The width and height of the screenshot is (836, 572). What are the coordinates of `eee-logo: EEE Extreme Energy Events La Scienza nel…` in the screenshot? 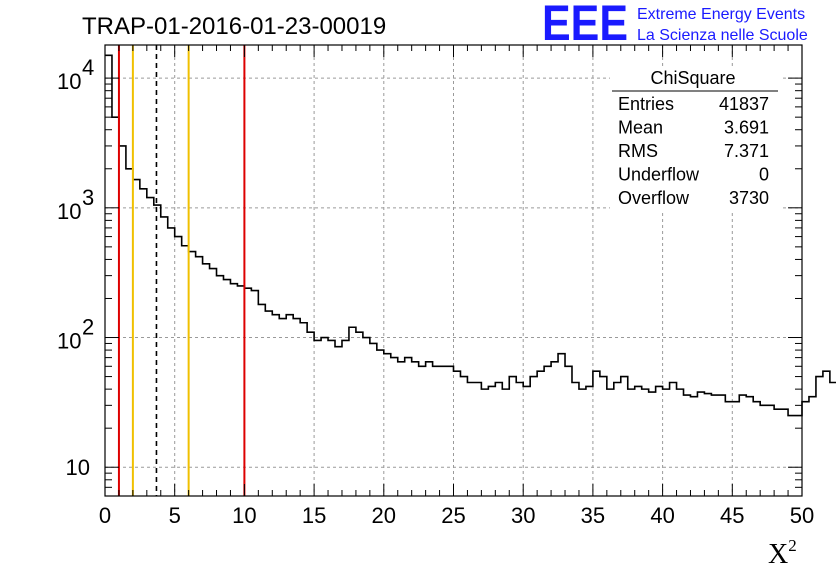 It's located at (675, 25).